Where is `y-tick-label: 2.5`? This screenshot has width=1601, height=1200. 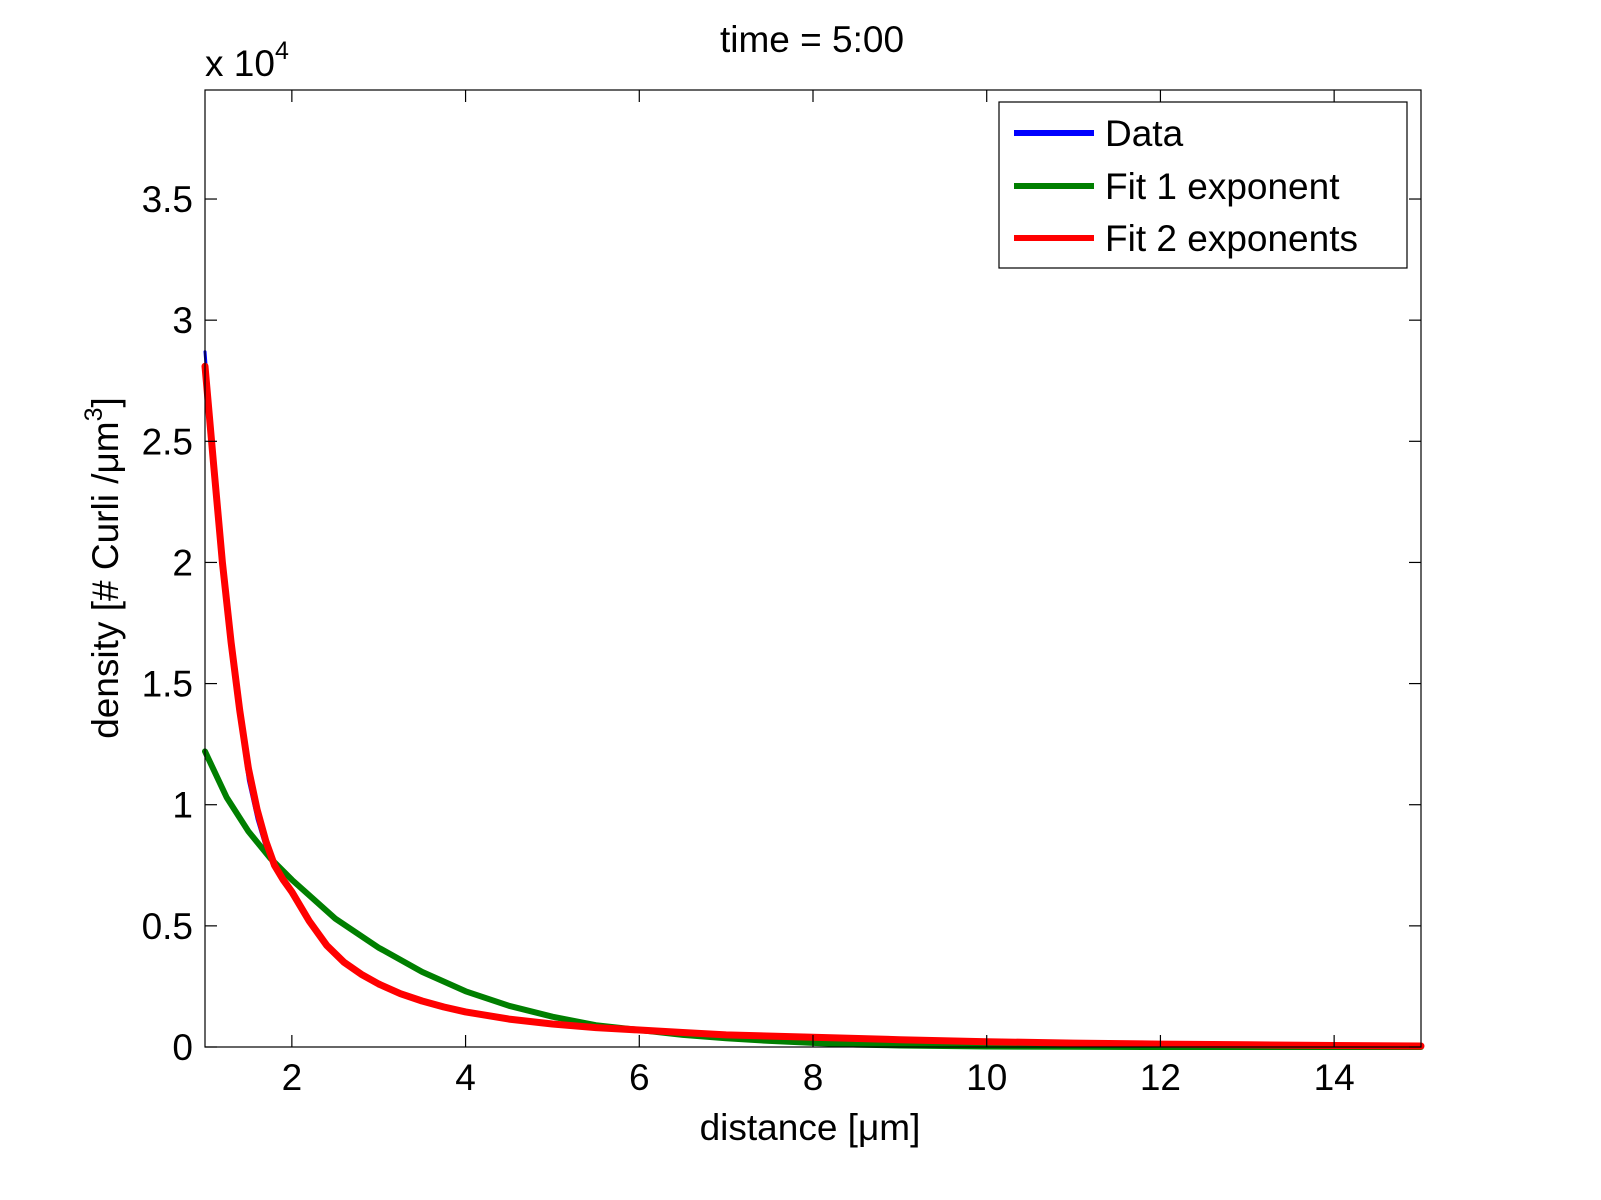 y-tick-label: 2.5 is located at coordinates (167, 441).